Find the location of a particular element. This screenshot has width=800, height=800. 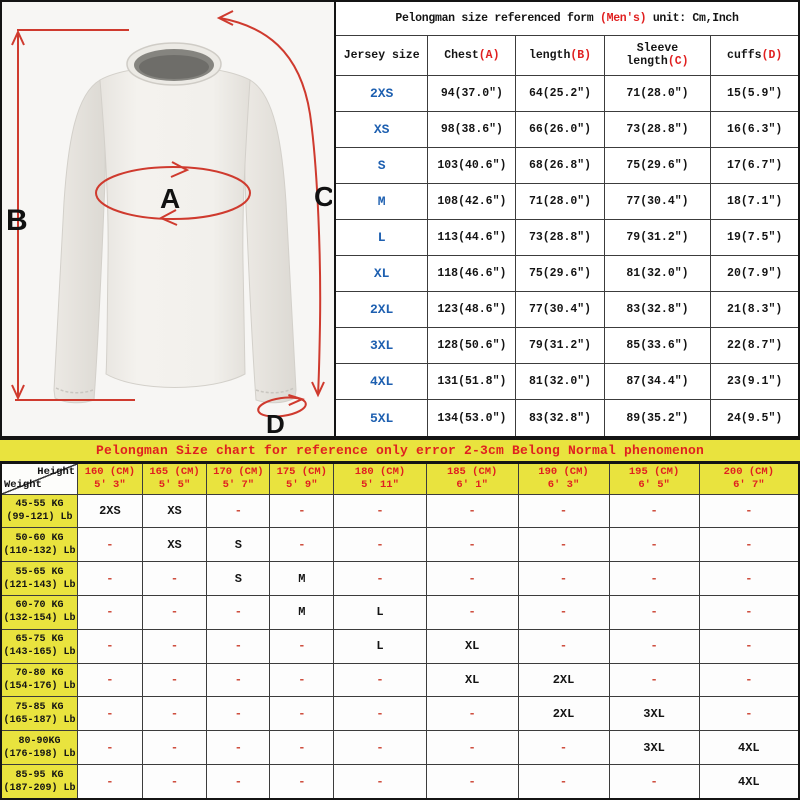

height-weight-corner-cell: Height Weight is located at coordinates (39, 478).